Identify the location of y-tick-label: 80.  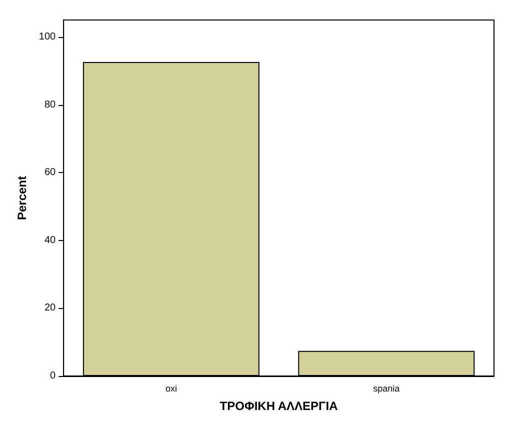
(50, 104).